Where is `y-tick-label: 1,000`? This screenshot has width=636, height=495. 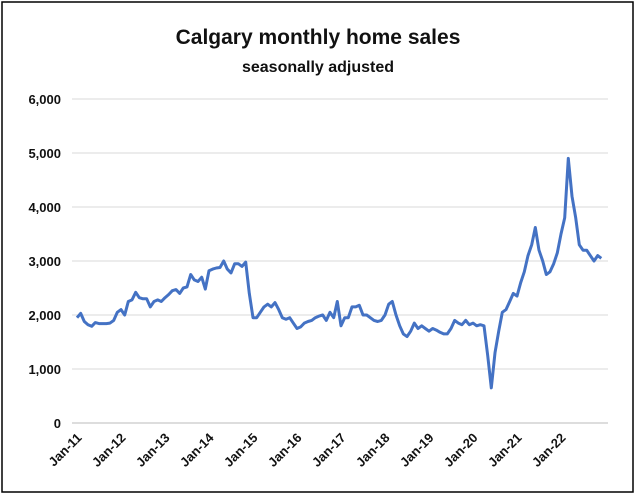
y-tick-label: 1,000 is located at coordinates (44, 369).